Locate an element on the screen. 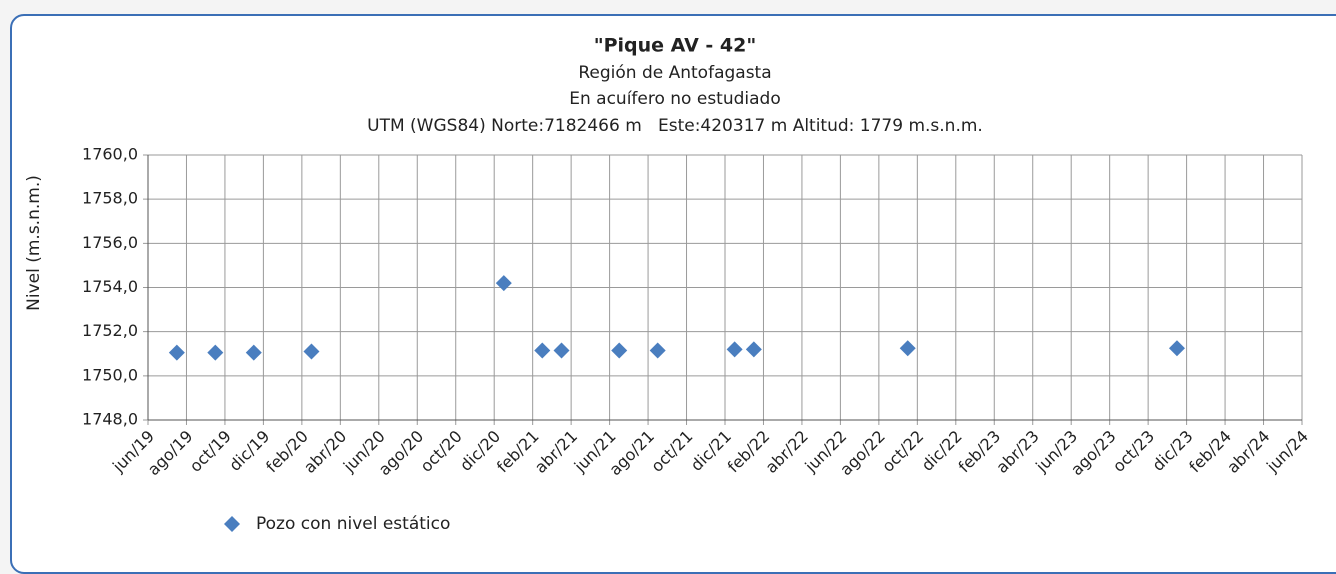  x-tick-label: oct/20 is located at coordinates (441, 451).